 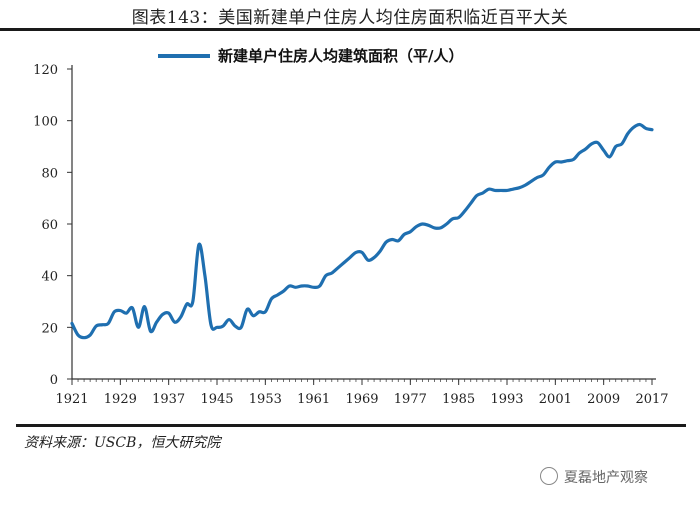 What do you see at coordinates (555, 399) in the screenshot?
I see `x-tick-label: 2001` at bounding box center [555, 399].